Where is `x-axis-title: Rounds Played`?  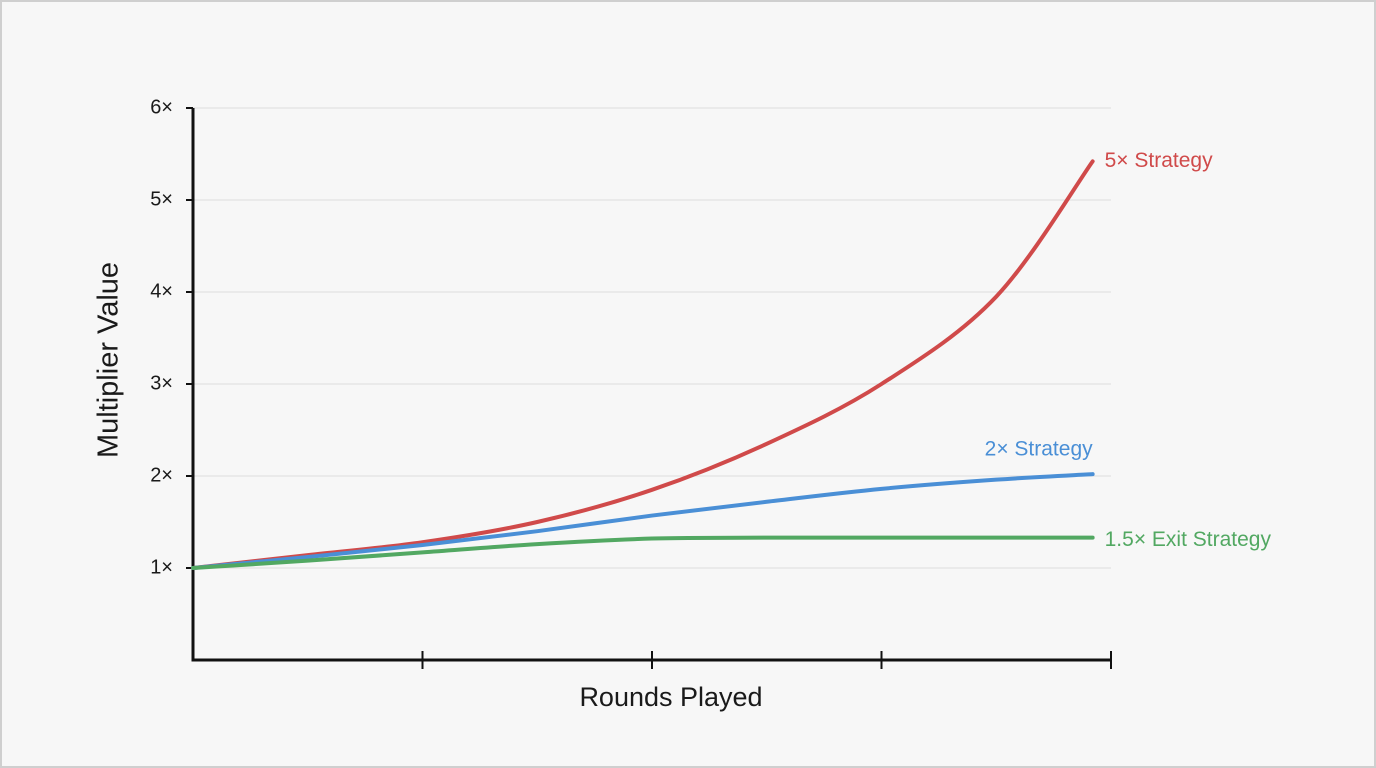 x-axis-title: Rounds Played is located at coordinates (670, 697).